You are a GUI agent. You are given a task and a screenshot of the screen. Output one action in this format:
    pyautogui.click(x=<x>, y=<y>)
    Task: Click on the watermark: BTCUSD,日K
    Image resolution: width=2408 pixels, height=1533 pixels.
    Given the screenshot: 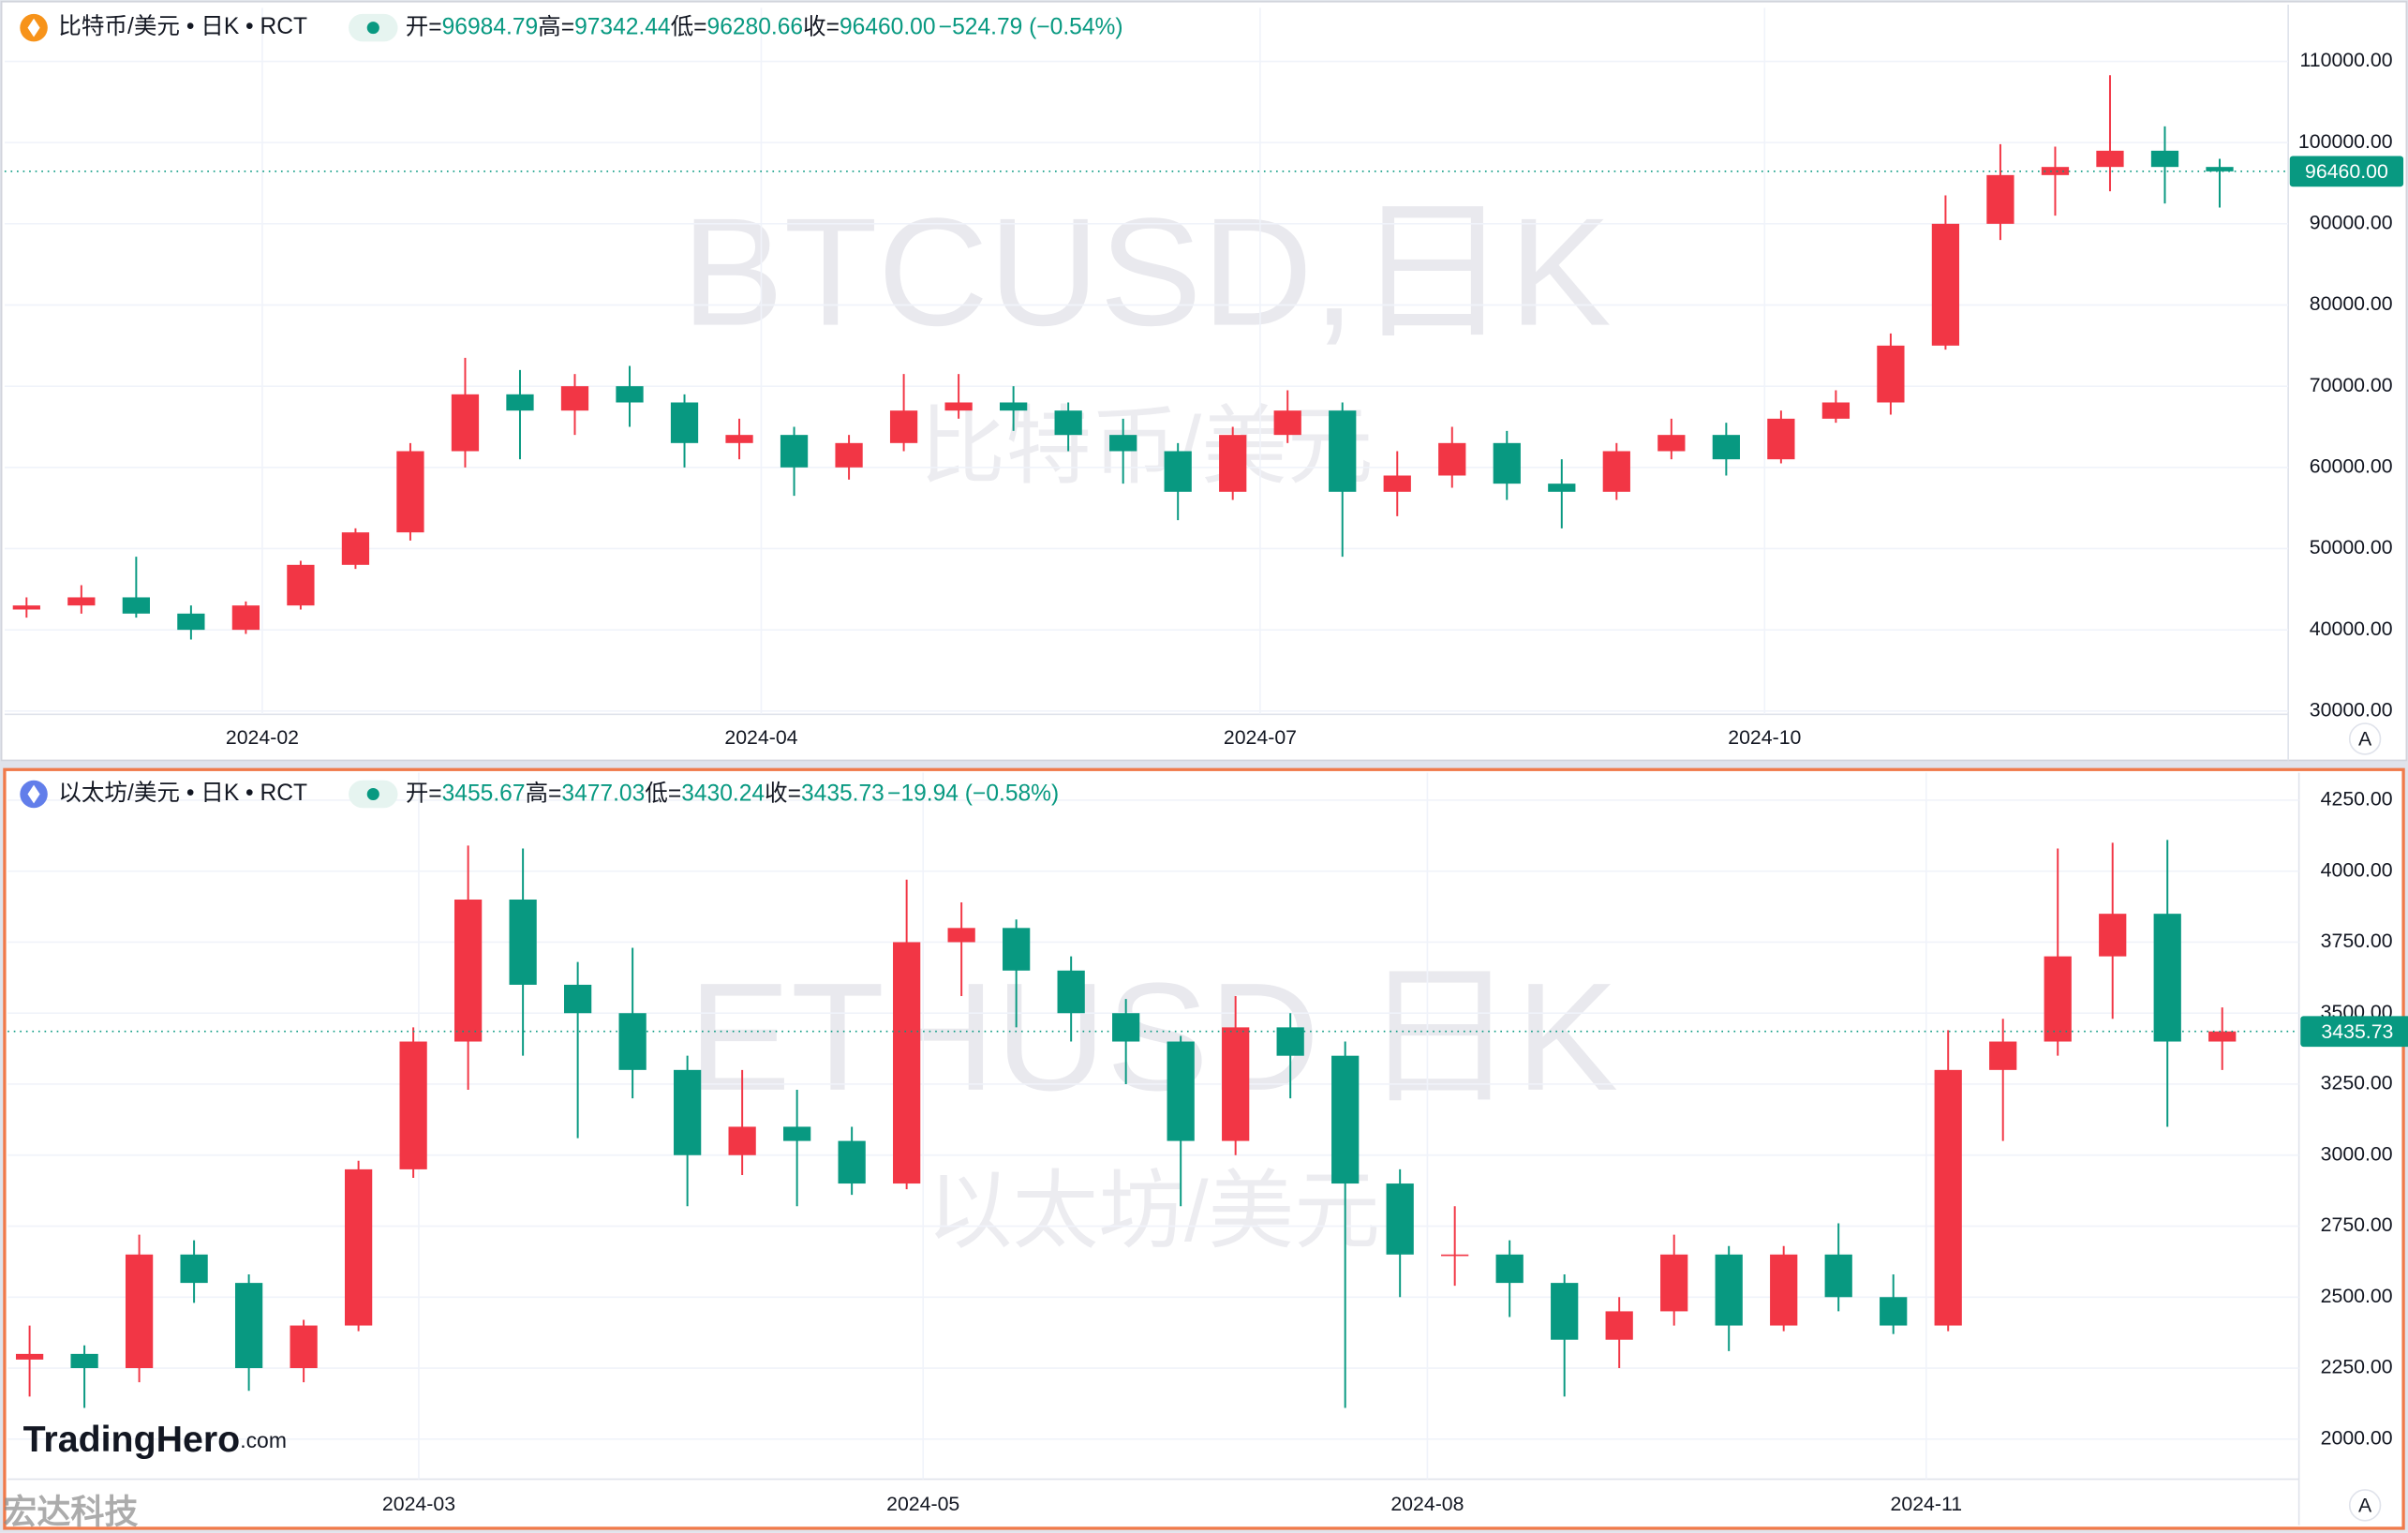 What is the action you would take?
    pyautogui.click(x=1146, y=272)
    